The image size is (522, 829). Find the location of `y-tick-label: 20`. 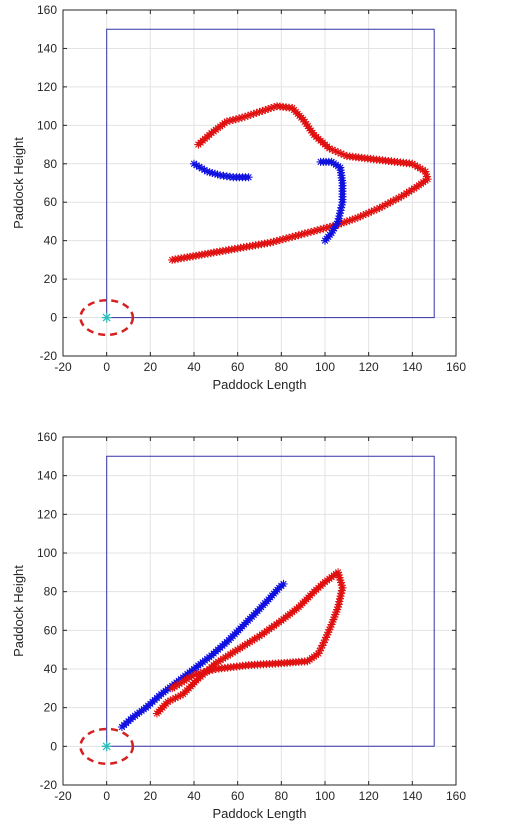

y-tick-label: 20 is located at coordinates (51, 279).